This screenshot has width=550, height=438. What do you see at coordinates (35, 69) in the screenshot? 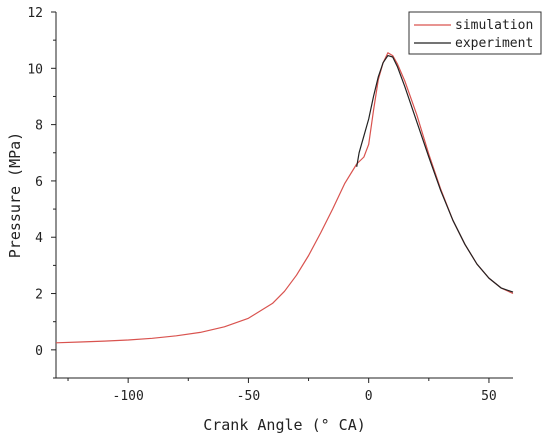
I see `y-tick-label: 10` at bounding box center [35, 69].